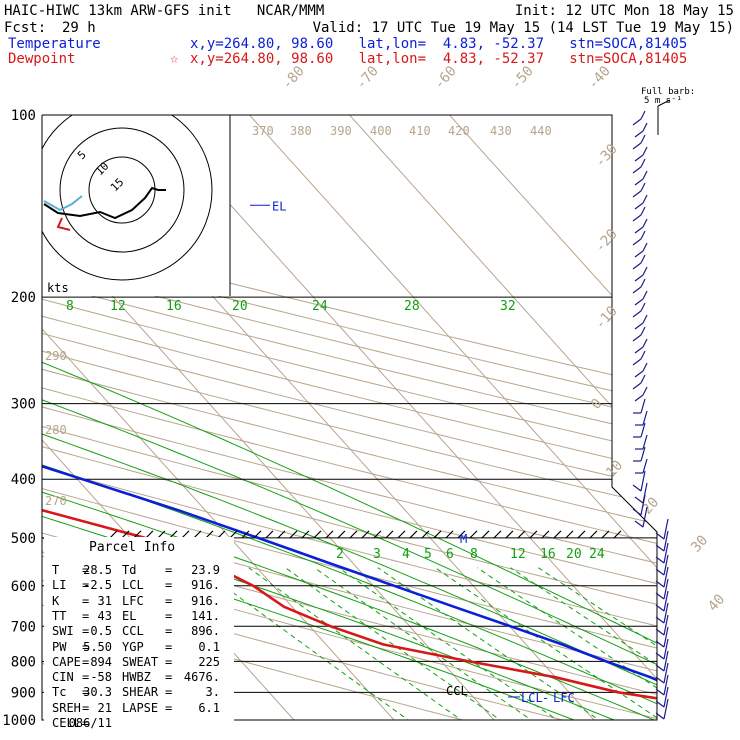  Describe the element at coordinates (56, 501) in the screenshot. I see `theta-label: 270` at that location.